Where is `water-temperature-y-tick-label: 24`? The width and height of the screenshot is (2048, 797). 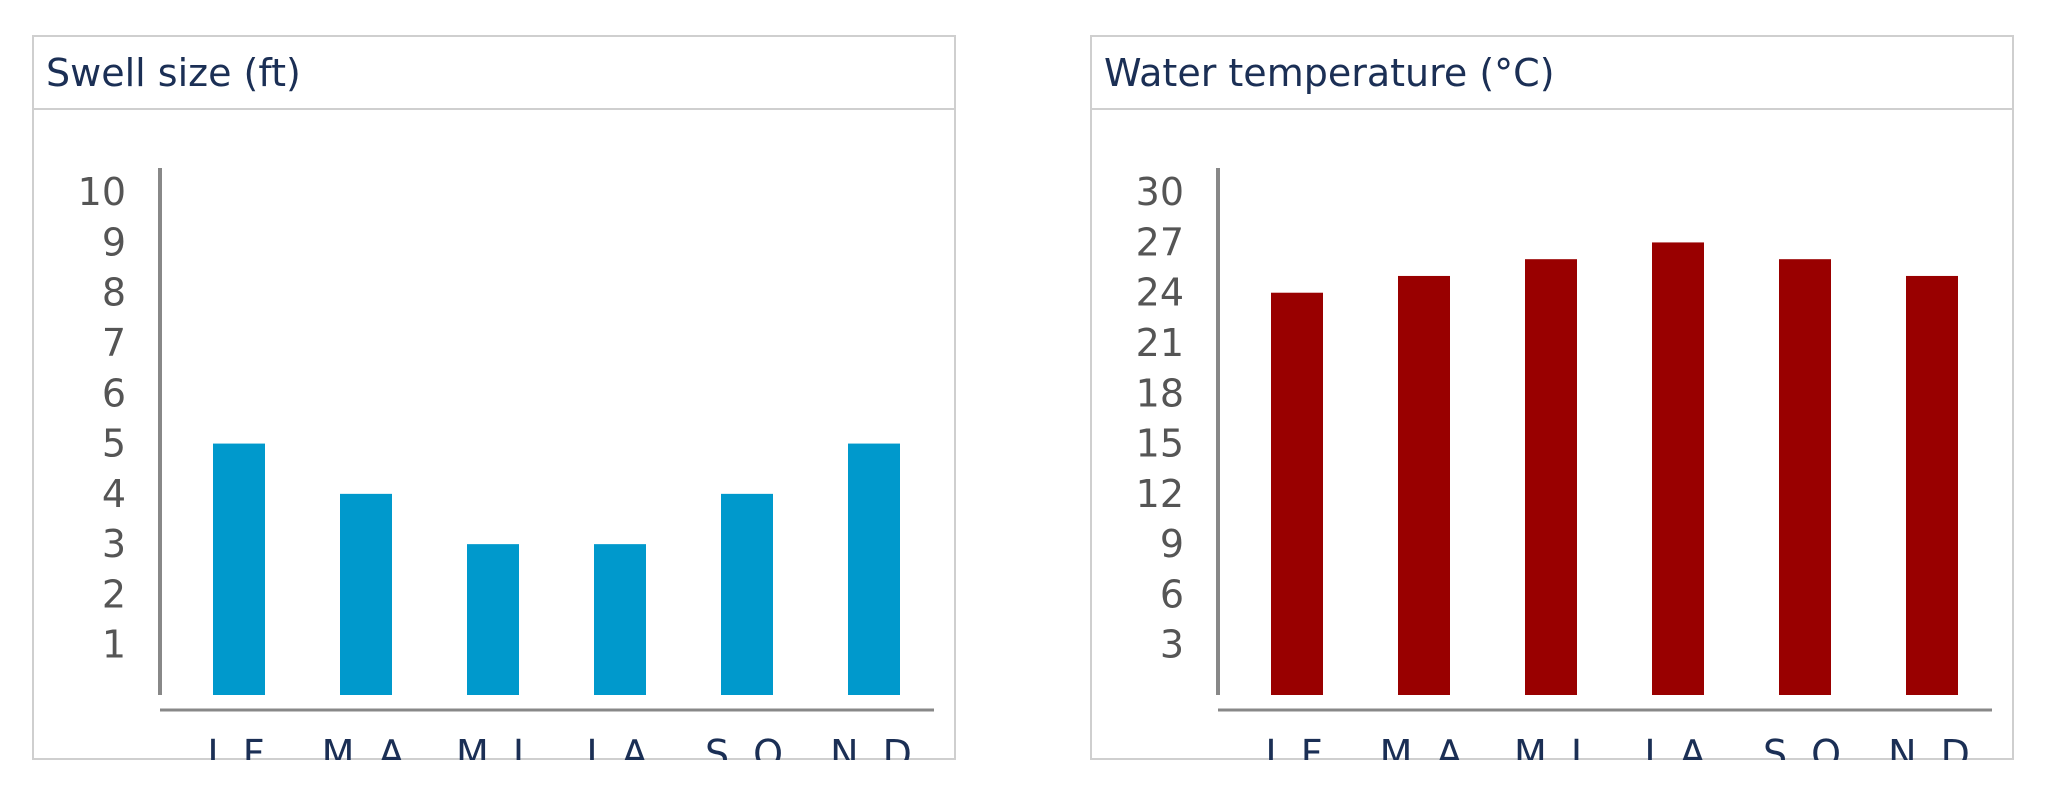 water-temperature-y-tick-label: 24 is located at coordinates (1160, 293).